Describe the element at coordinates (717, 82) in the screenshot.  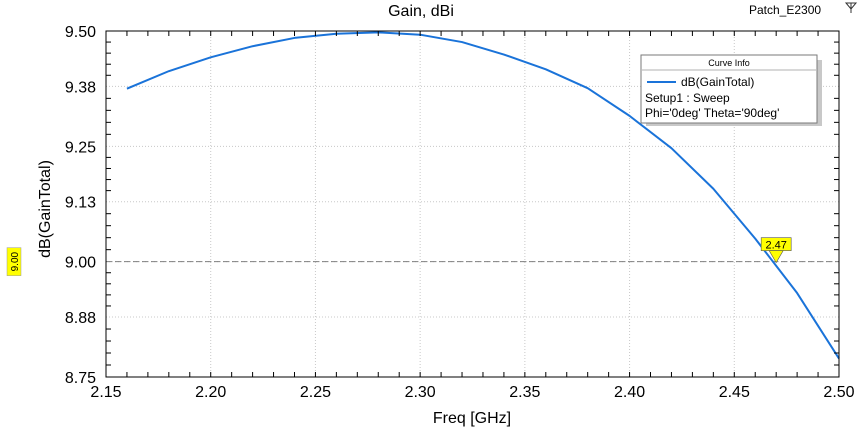
I see `legend-series-name: dB(GainTotal)` at that location.